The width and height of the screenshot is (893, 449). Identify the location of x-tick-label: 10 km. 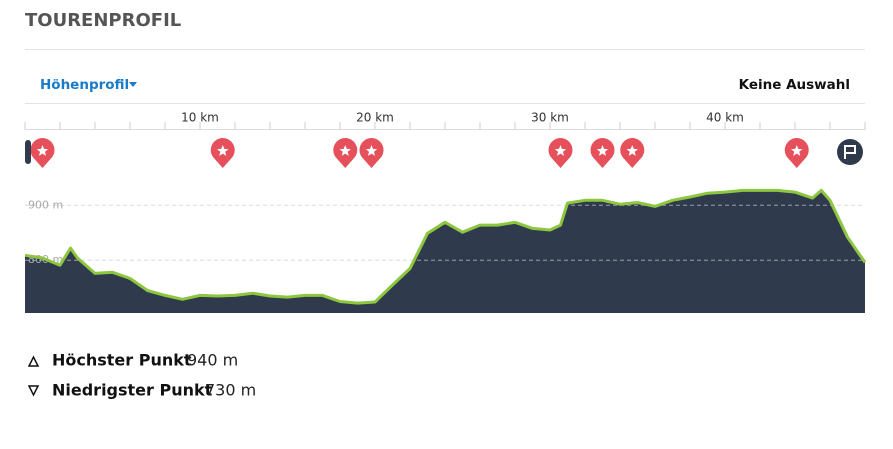
(200, 118).